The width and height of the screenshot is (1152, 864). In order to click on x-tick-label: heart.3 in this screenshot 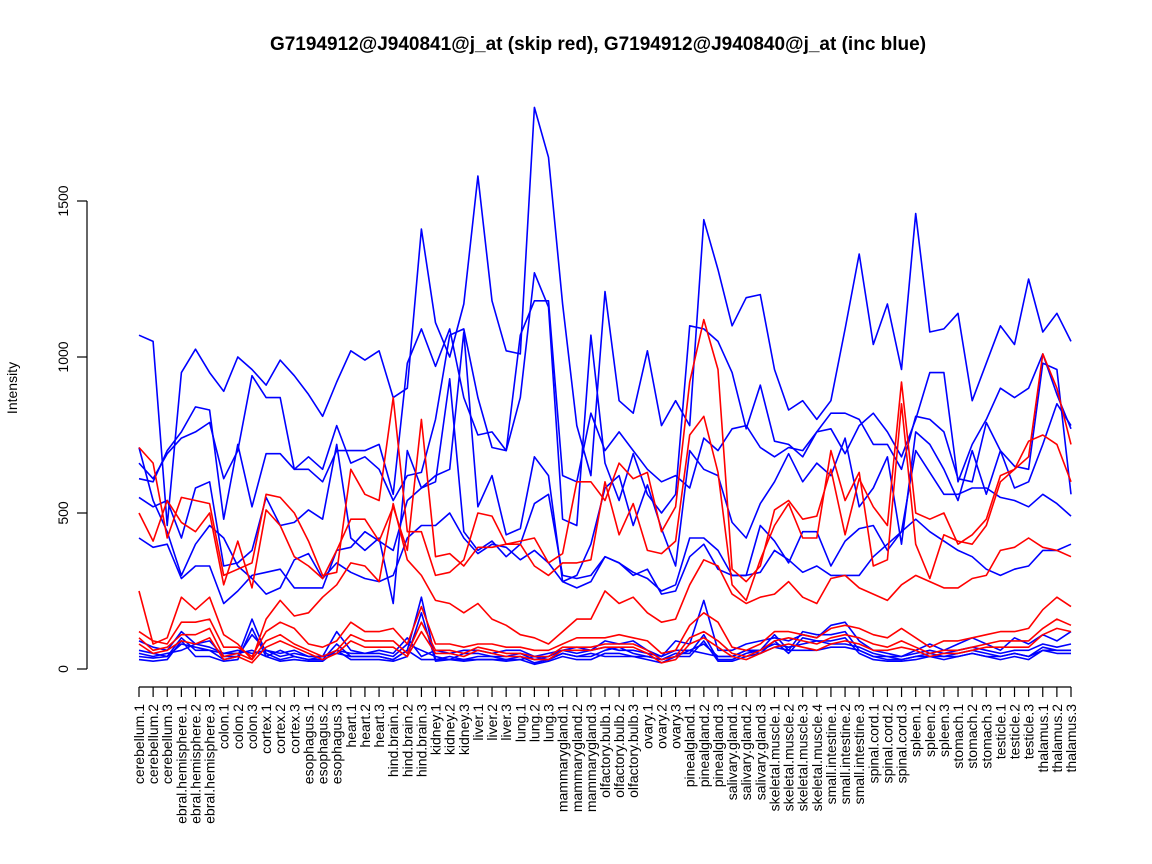, I will do `click(379, 726)`.